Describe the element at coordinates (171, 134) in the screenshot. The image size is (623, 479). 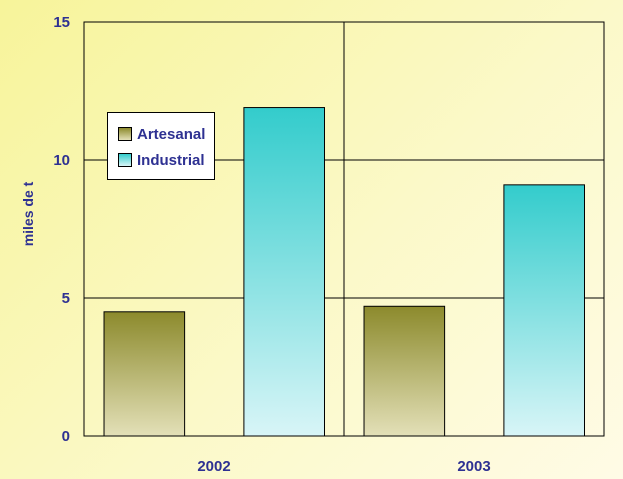
I see `legend-label-artesanal: Artesanal` at that location.